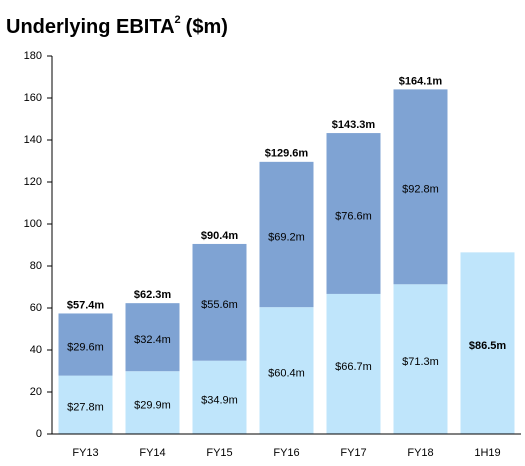  What do you see at coordinates (153, 295) in the screenshot?
I see `total-label: $62.3m` at bounding box center [153, 295].